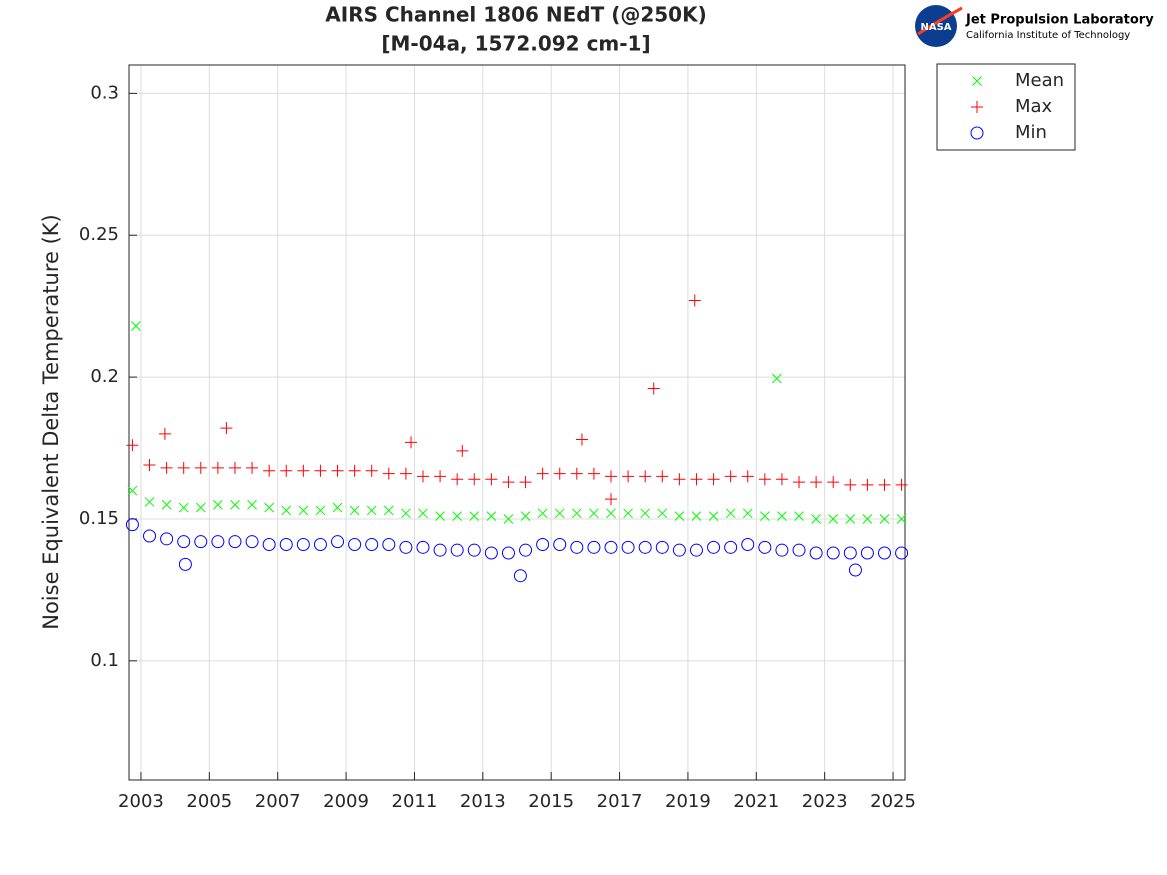  What do you see at coordinates (1039, 80) in the screenshot?
I see `legend-label: Mean` at bounding box center [1039, 80].